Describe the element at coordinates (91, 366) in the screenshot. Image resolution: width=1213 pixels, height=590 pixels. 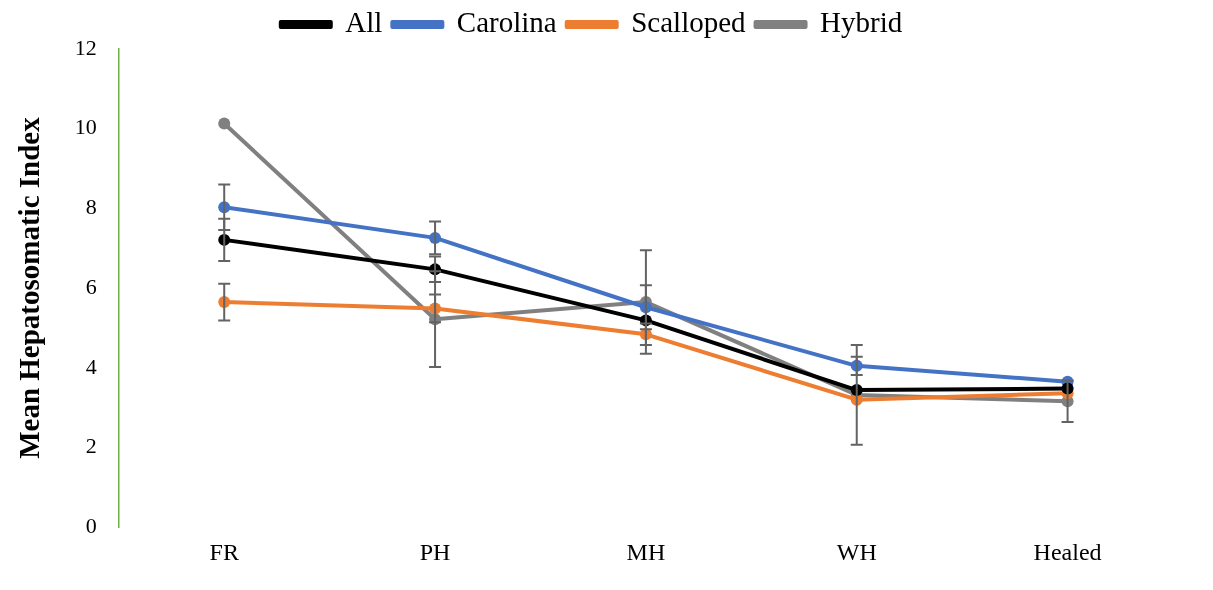
I see `y-tick-label: 4` at that location.